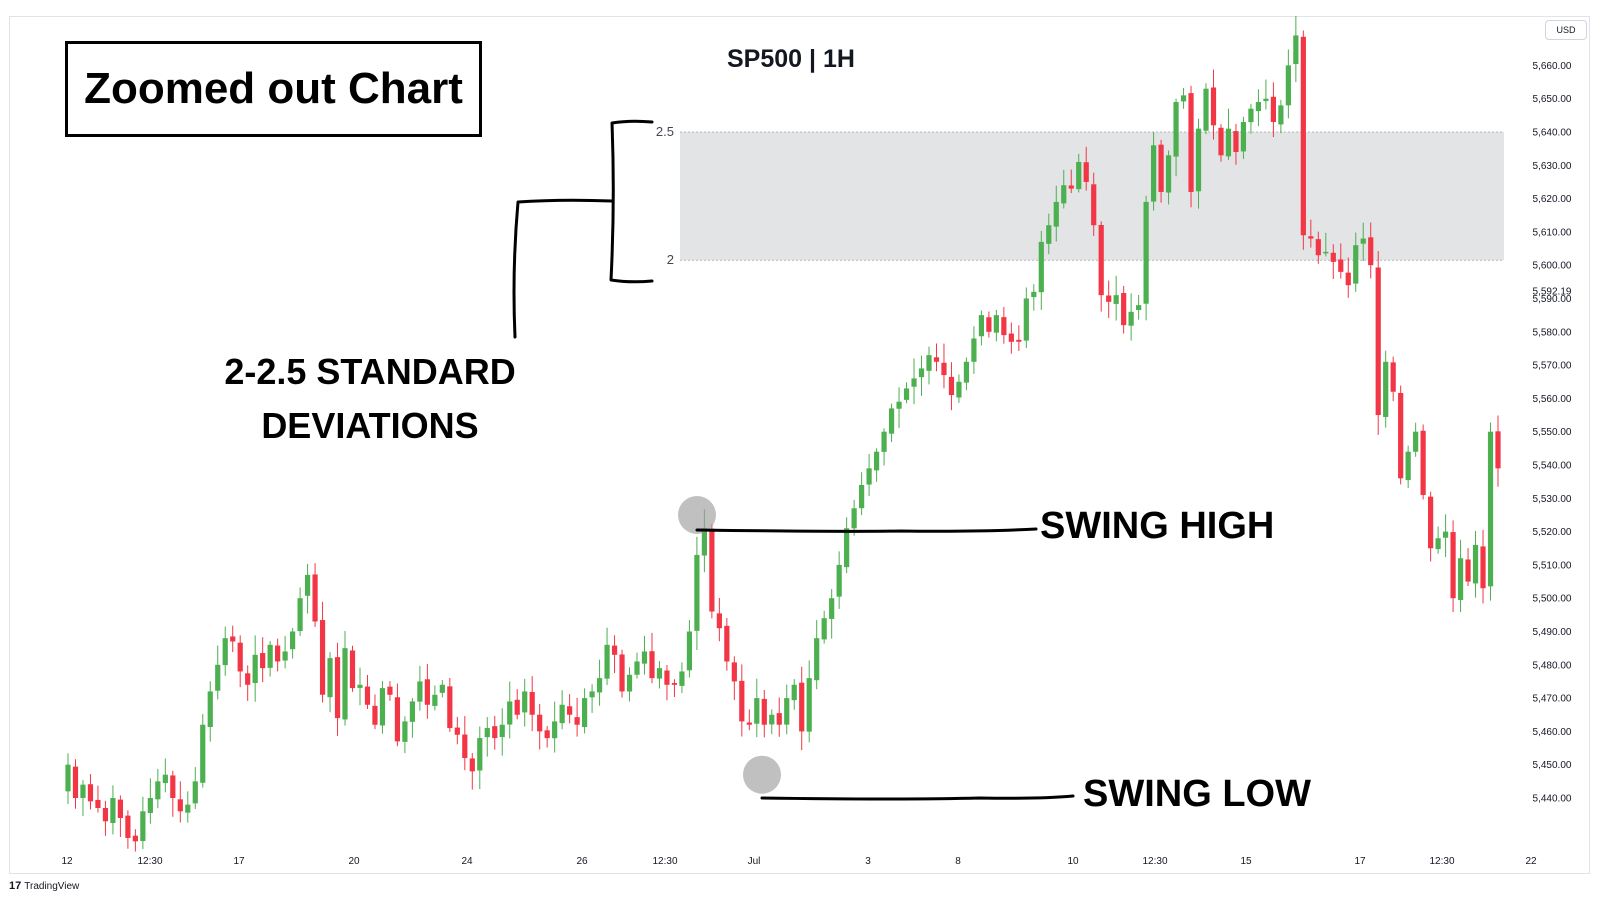  Describe the element at coordinates (1552, 532) in the screenshot. I see `price-tick-label: 5,520.00` at that location.